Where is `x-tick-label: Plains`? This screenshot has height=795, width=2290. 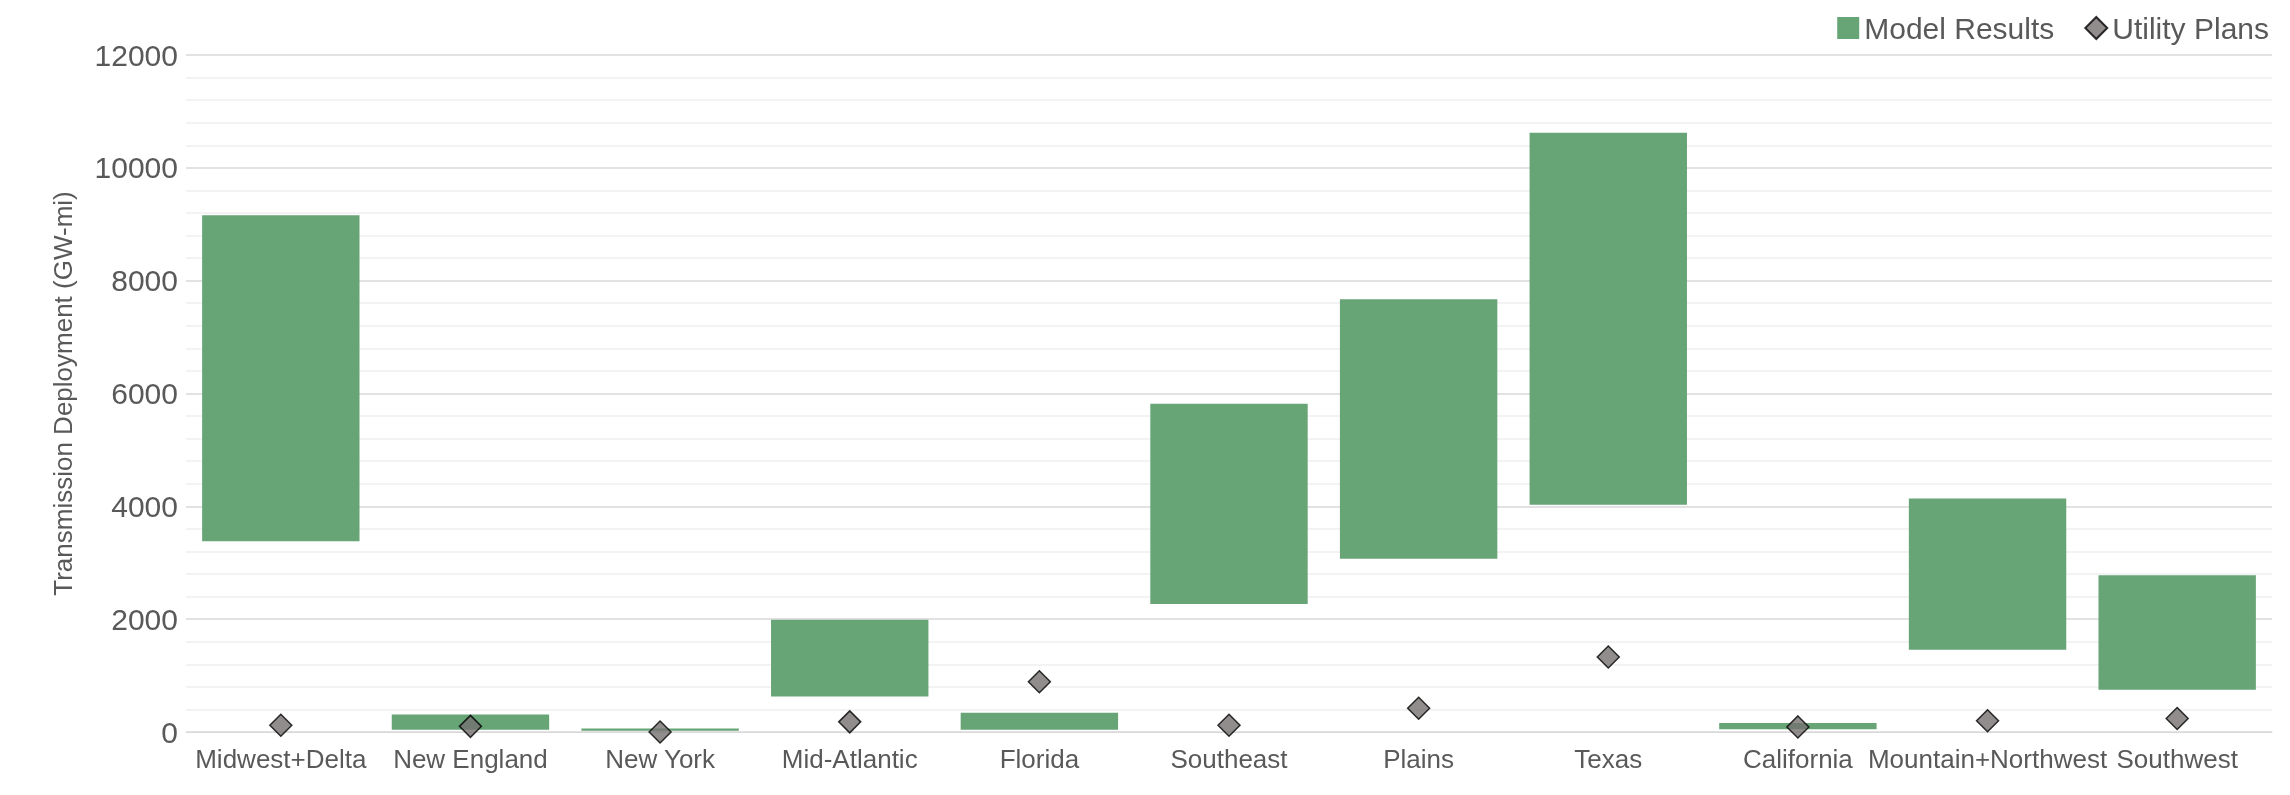 x-tick-label: Plains is located at coordinates (1419, 759).